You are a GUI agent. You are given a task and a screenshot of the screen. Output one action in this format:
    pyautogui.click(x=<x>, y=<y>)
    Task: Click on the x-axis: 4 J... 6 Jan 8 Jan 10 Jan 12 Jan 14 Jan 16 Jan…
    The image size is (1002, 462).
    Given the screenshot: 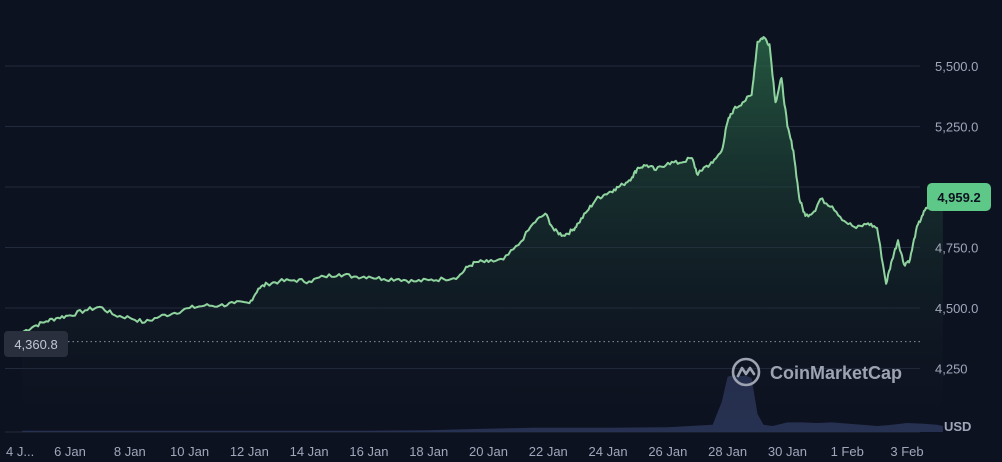 What is the action you would take?
    pyautogui.click(x=465, y=451)
    